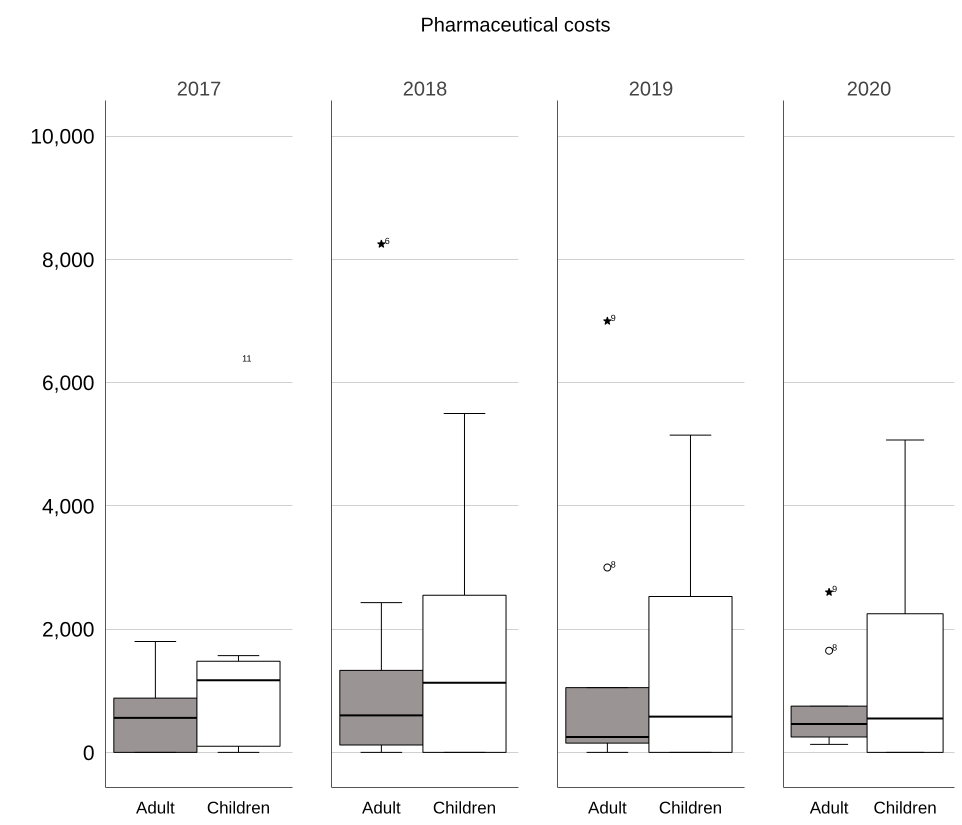 Image resolution: width=962 pixels, height=825 pixels. Describe the element at coordinates (68, 630) in the screenshot. I see `y-tick-label: 2,000` at that location.